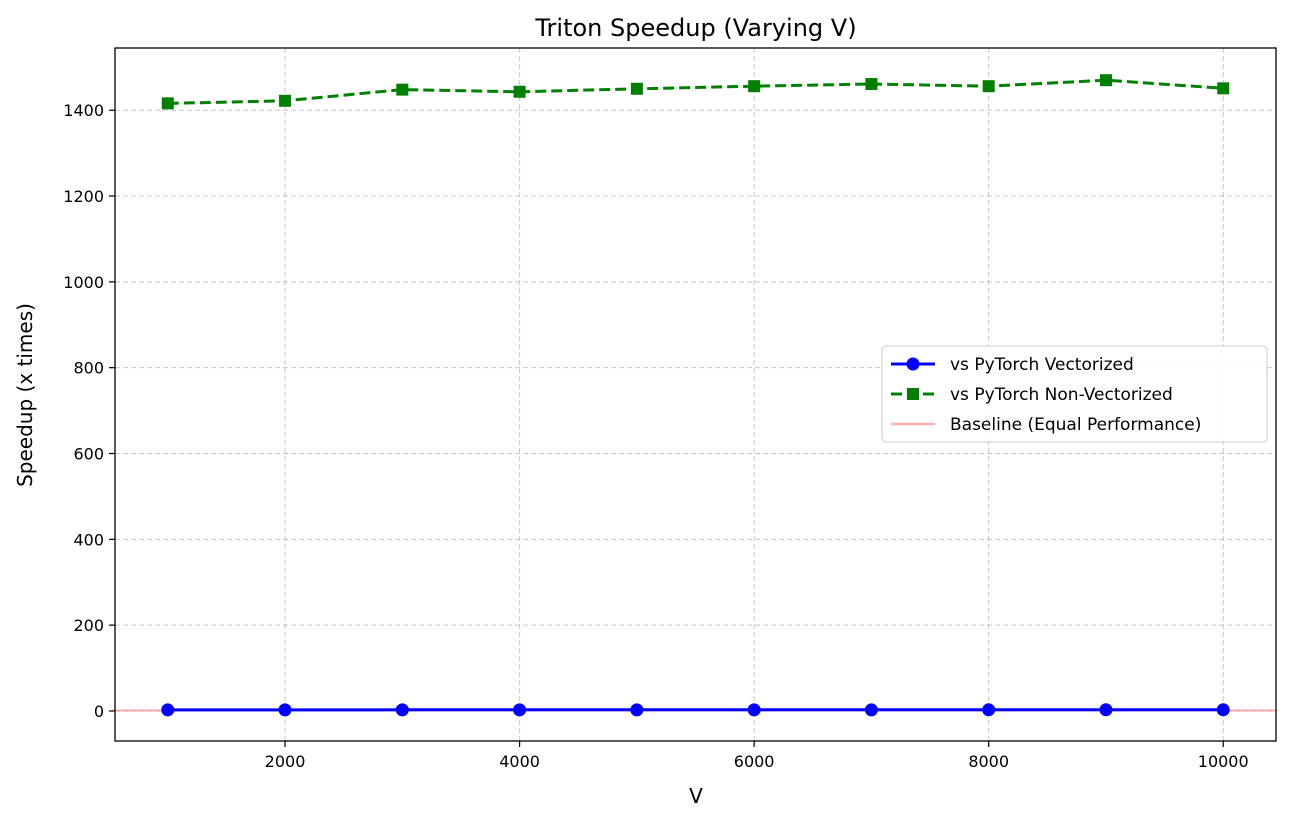 Image resolution: width=1292 pixels, height=824 pixels. Describe the element at coordinates (83, 196) in the screenshot. I see `y-tick-label: 1200` at that location.